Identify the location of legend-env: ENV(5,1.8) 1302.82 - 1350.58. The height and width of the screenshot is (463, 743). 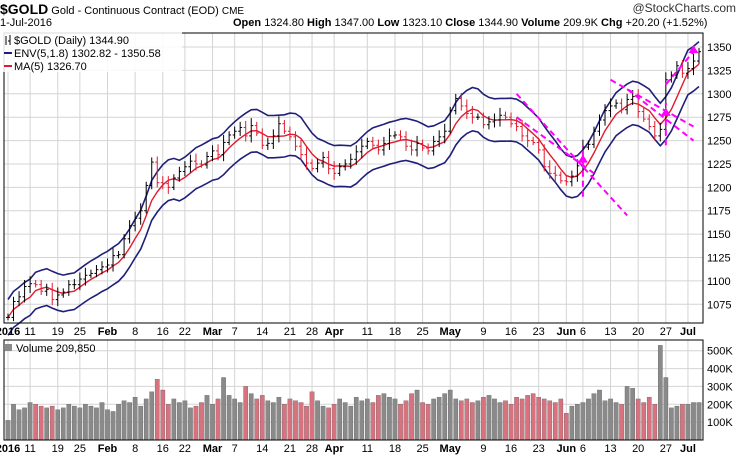
(87, 54).